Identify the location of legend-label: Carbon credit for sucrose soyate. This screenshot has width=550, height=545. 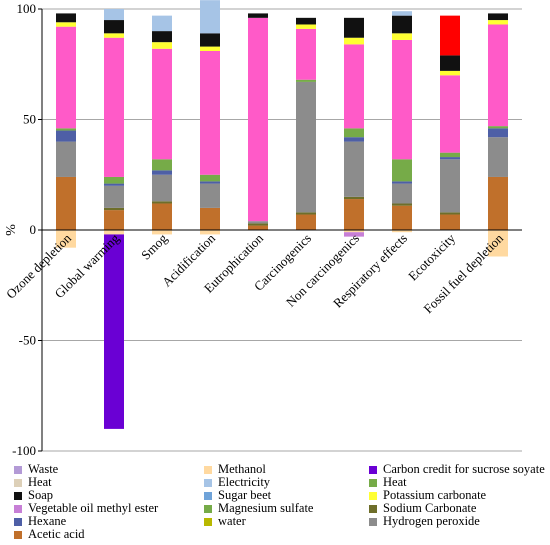
(464, 469).